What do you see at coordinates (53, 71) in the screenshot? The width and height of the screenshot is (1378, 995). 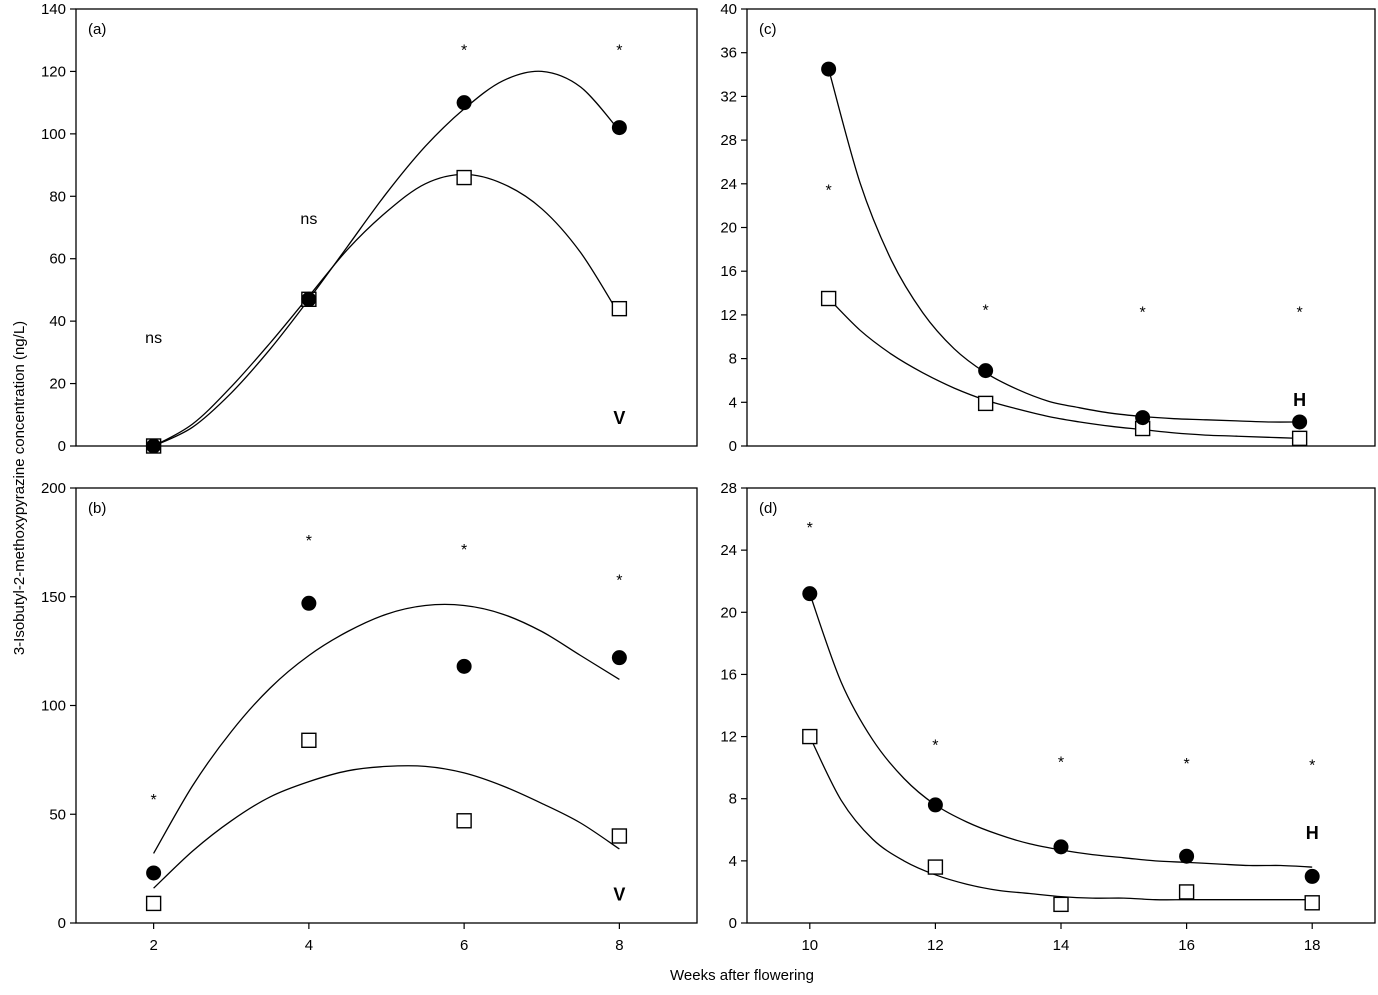 I see `y-tick-label: 120` at bounding box center [53, 71].